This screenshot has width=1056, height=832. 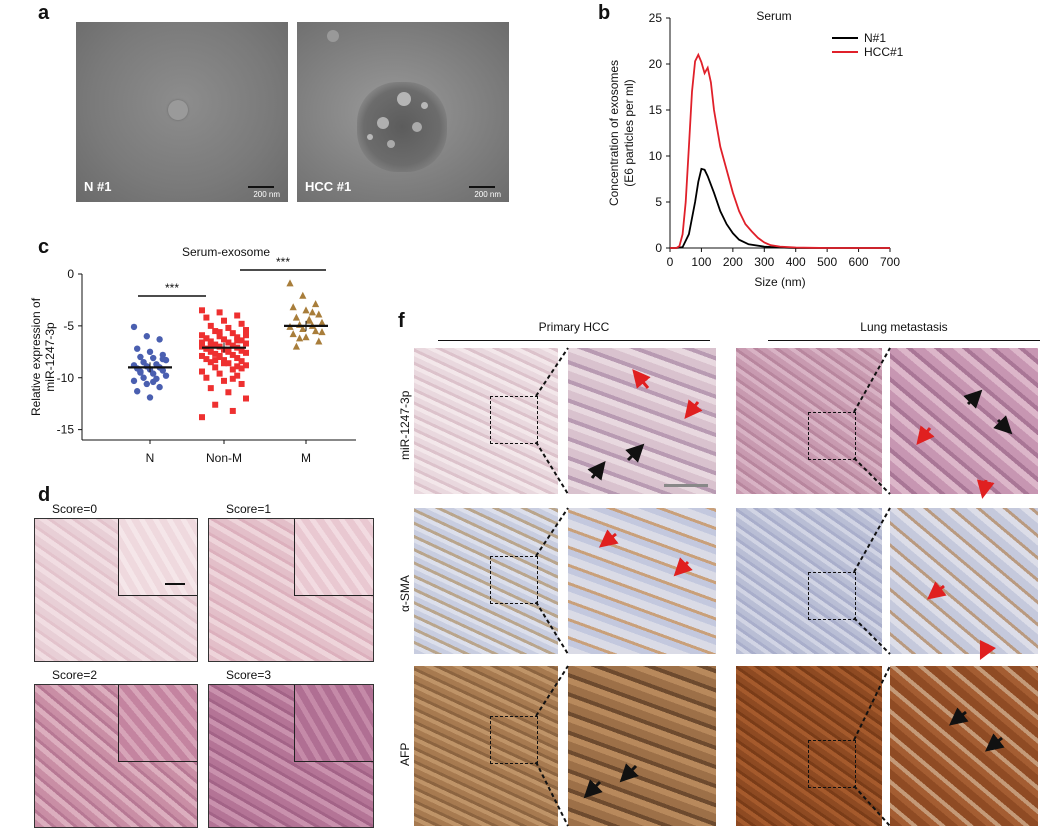 I want to click on score-label-1: Score=1, so click(x=249, y=509).